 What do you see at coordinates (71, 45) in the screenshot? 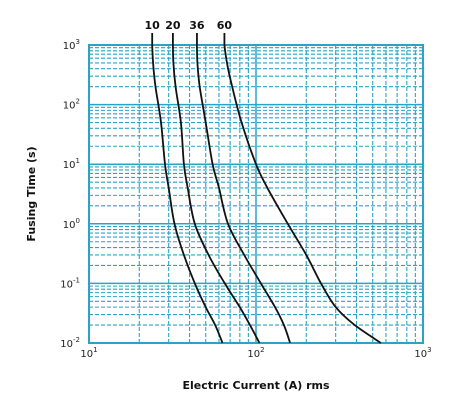
I see `y-tick-label: 10³` at bounding box center [71, 45].